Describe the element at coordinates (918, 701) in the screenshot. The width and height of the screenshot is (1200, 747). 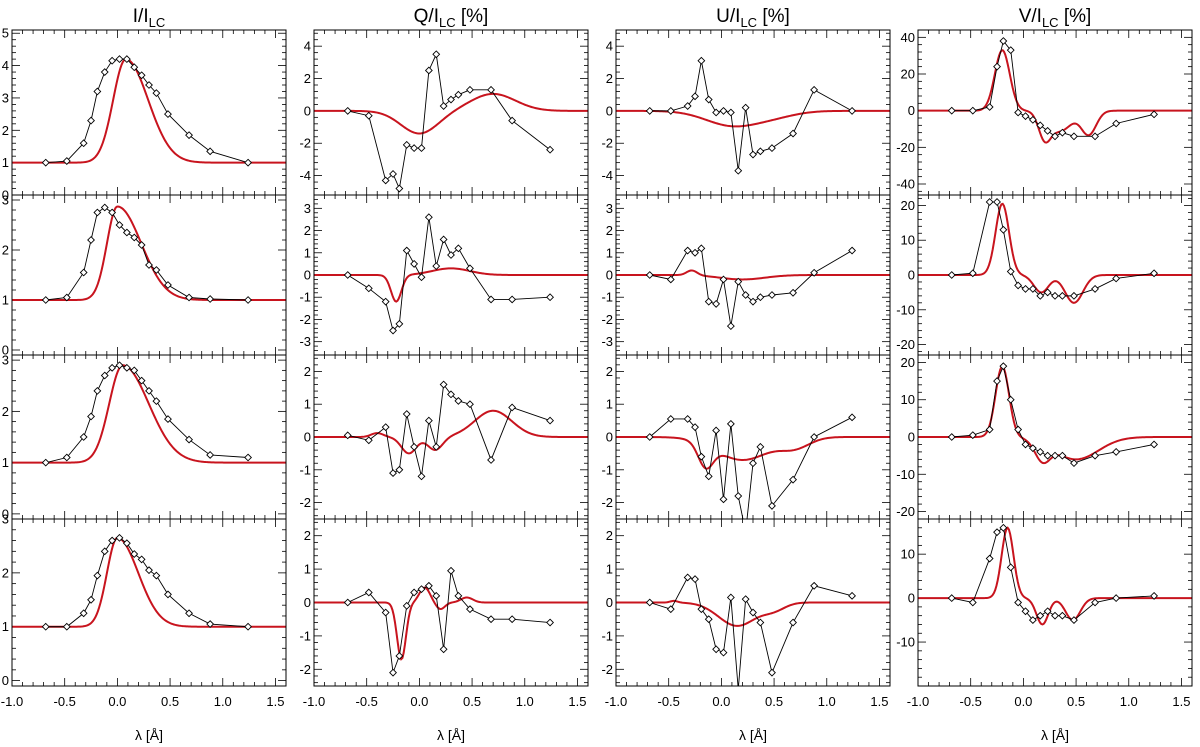
I see `x-tick-label: -1.0` at that location.